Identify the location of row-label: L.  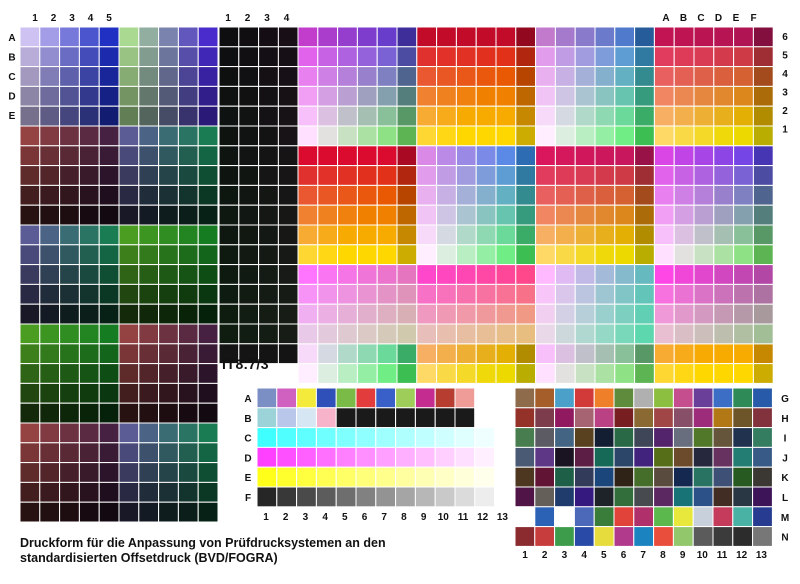
(785, 498).